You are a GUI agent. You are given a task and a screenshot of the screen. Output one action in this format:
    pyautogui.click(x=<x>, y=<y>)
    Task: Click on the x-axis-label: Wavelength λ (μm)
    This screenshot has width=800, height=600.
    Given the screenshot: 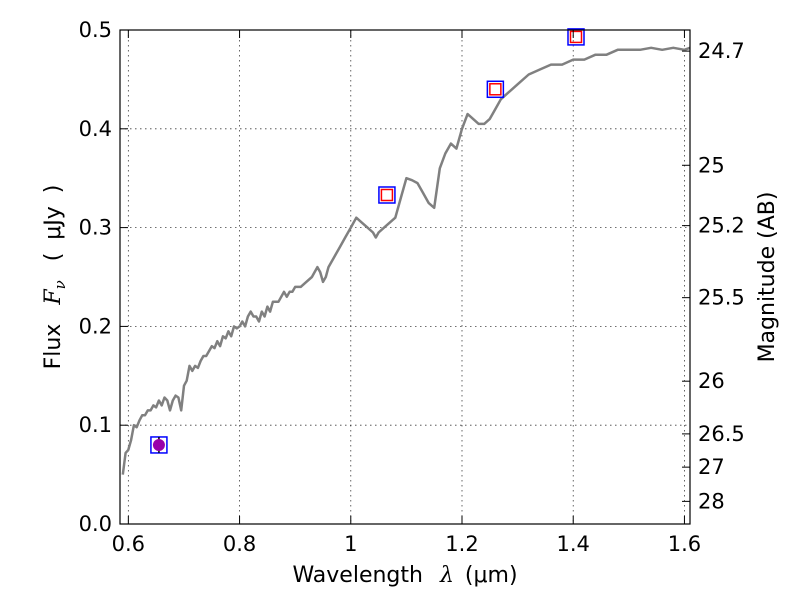 What is the action you would take?
    pyautogui.click(x=404, y=575)
    